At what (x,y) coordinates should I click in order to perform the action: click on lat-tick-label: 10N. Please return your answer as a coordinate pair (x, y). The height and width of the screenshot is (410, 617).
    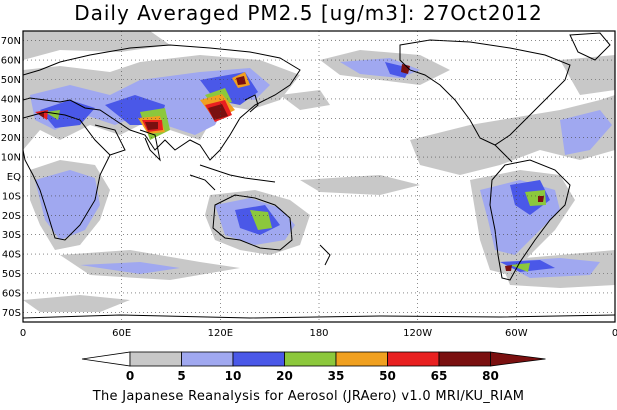
    Looking at the image, I should click on (11, 158).